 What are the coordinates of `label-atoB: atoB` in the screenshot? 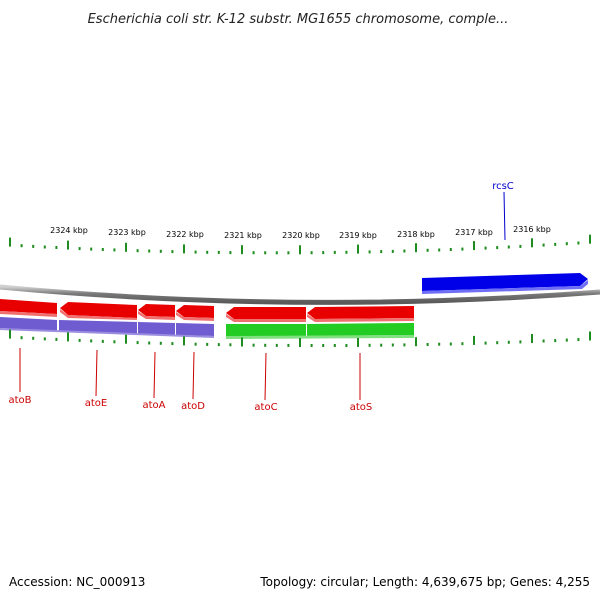 It's located at (19, 400).